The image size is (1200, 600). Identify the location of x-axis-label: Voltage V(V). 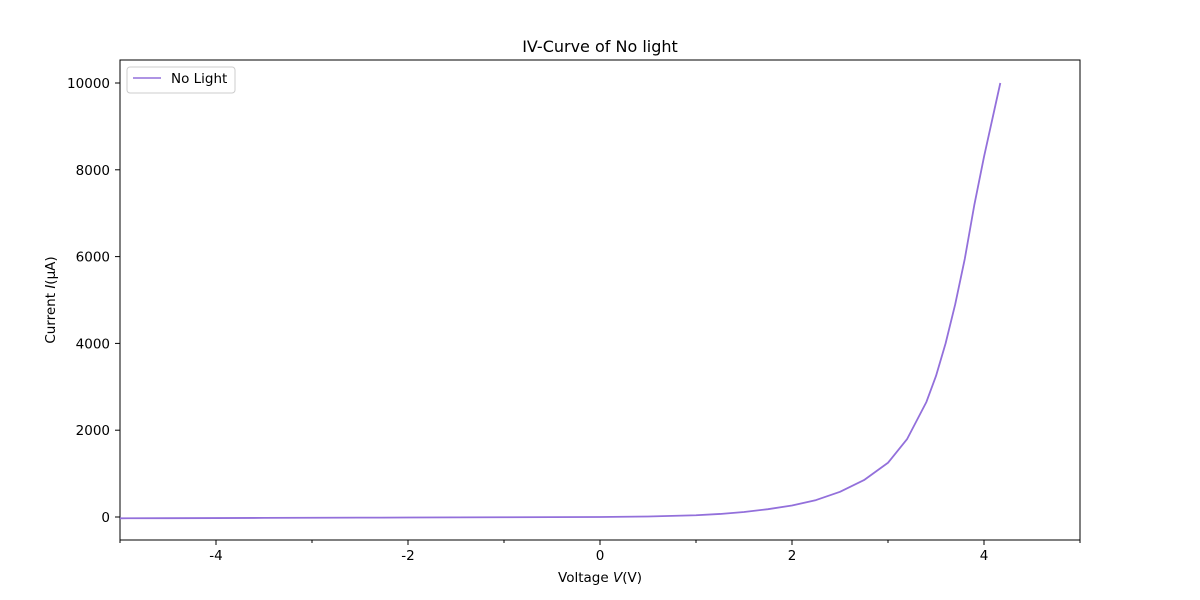
(600, 578).